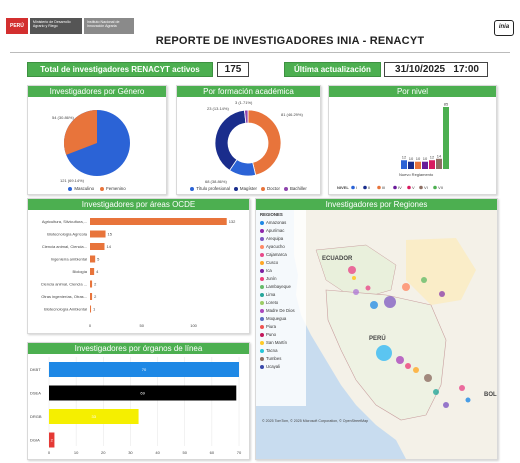  Describe the element at coordinates (379, 187) in the screenshot. I see `level-legend-dot-III` at that location.